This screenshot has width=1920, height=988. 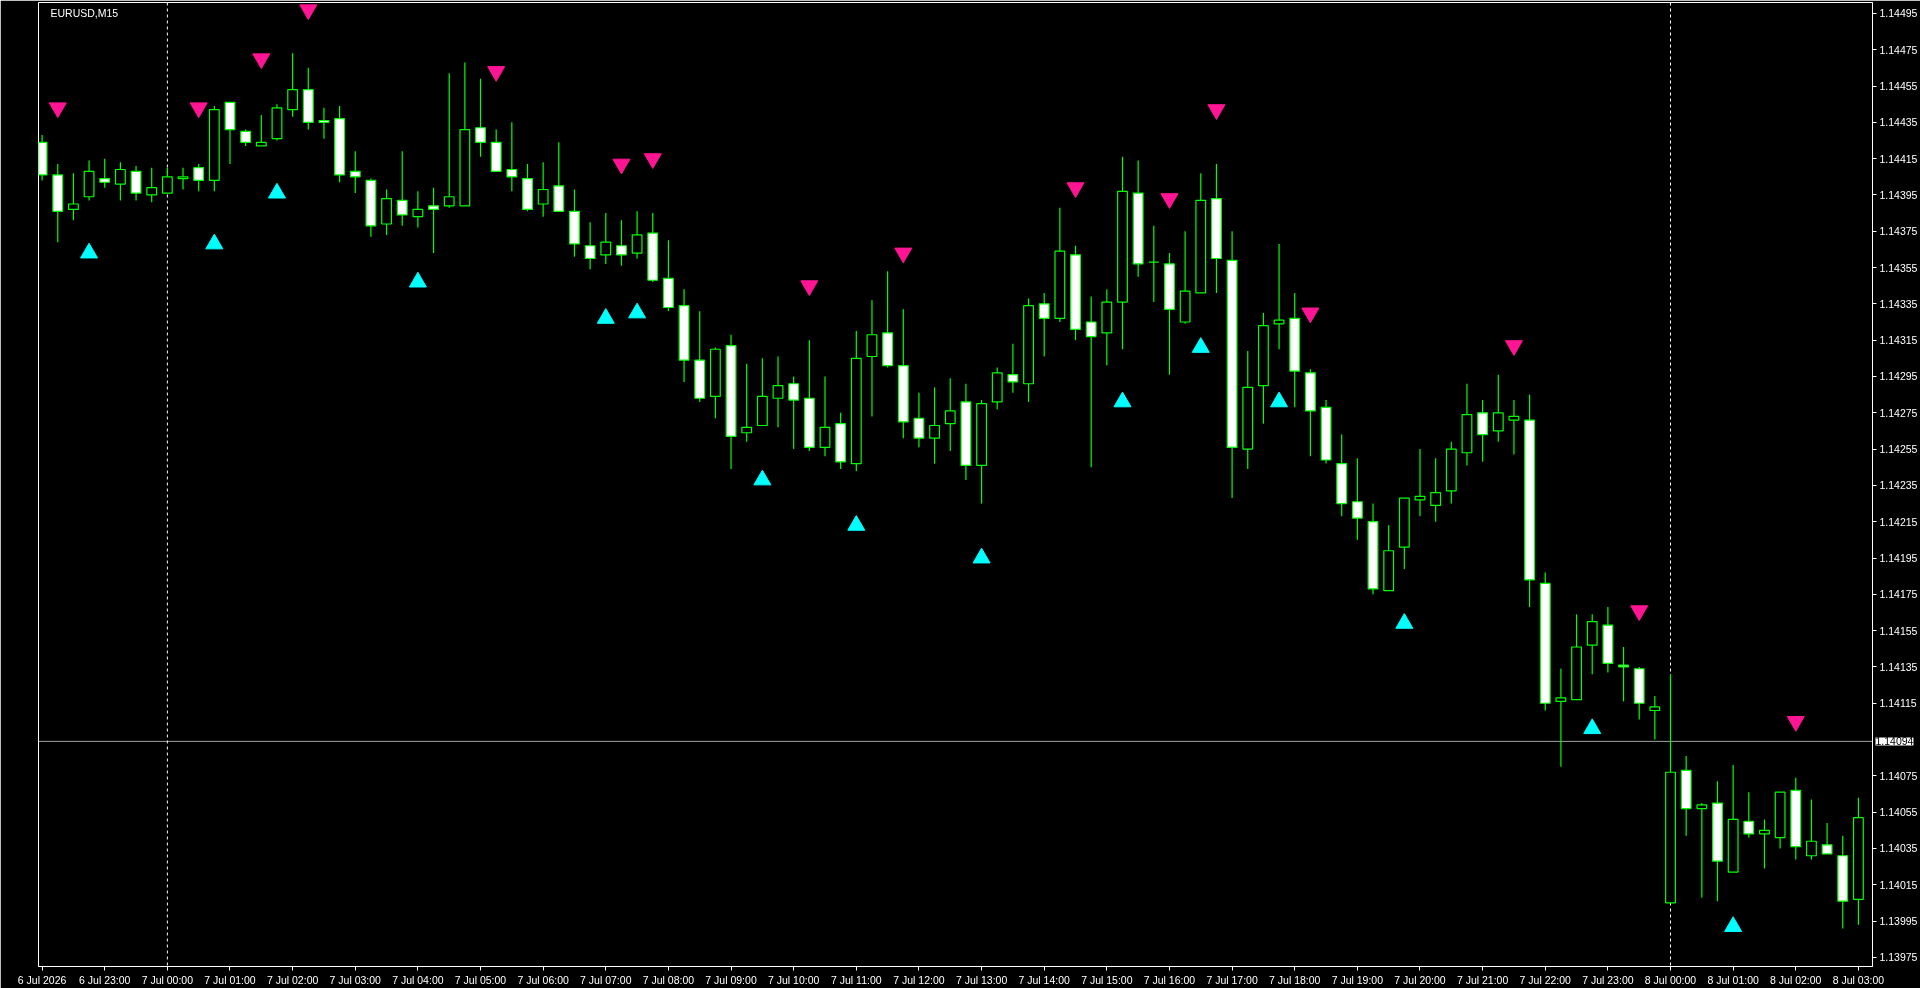 I want to click on x-tick-label: 6 Jul 2026, so click(x=42, y=979).